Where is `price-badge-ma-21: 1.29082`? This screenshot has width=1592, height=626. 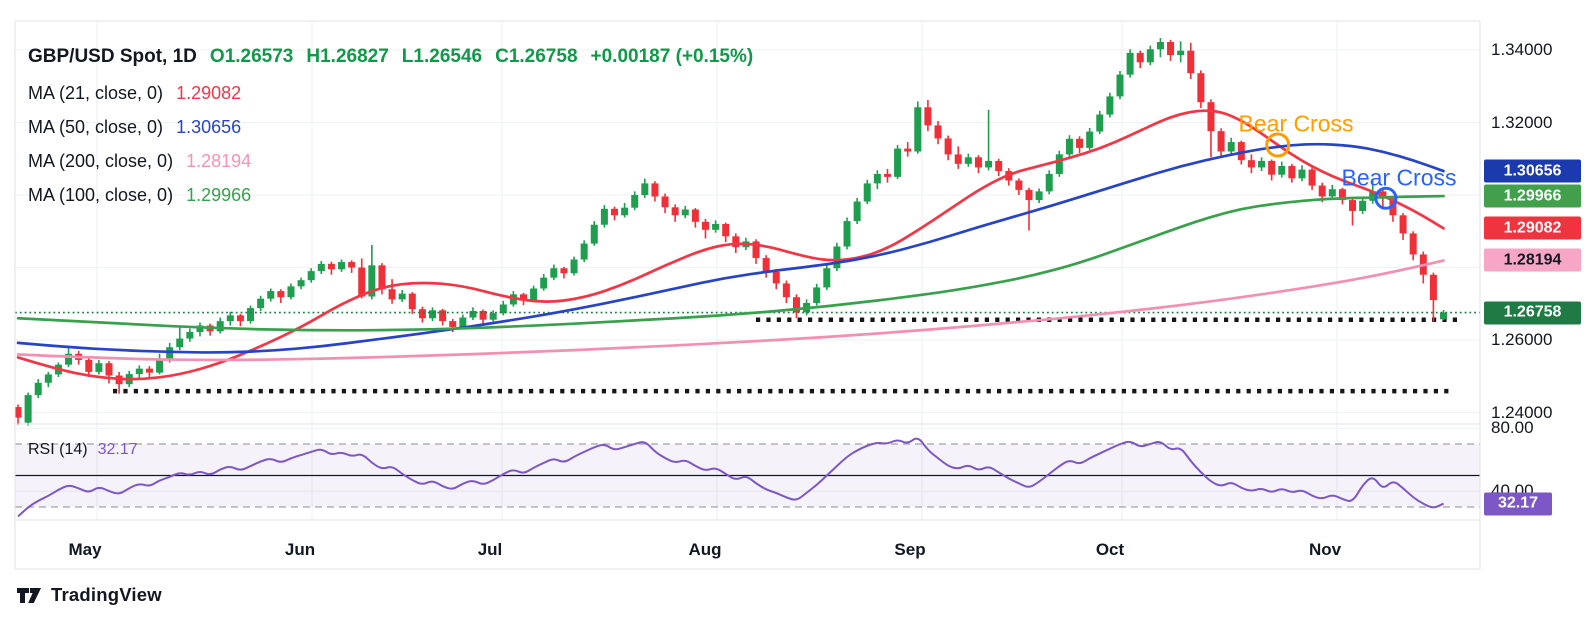
price-badge-ma-21: 1.29082 is located at coordinates (1532, 228).